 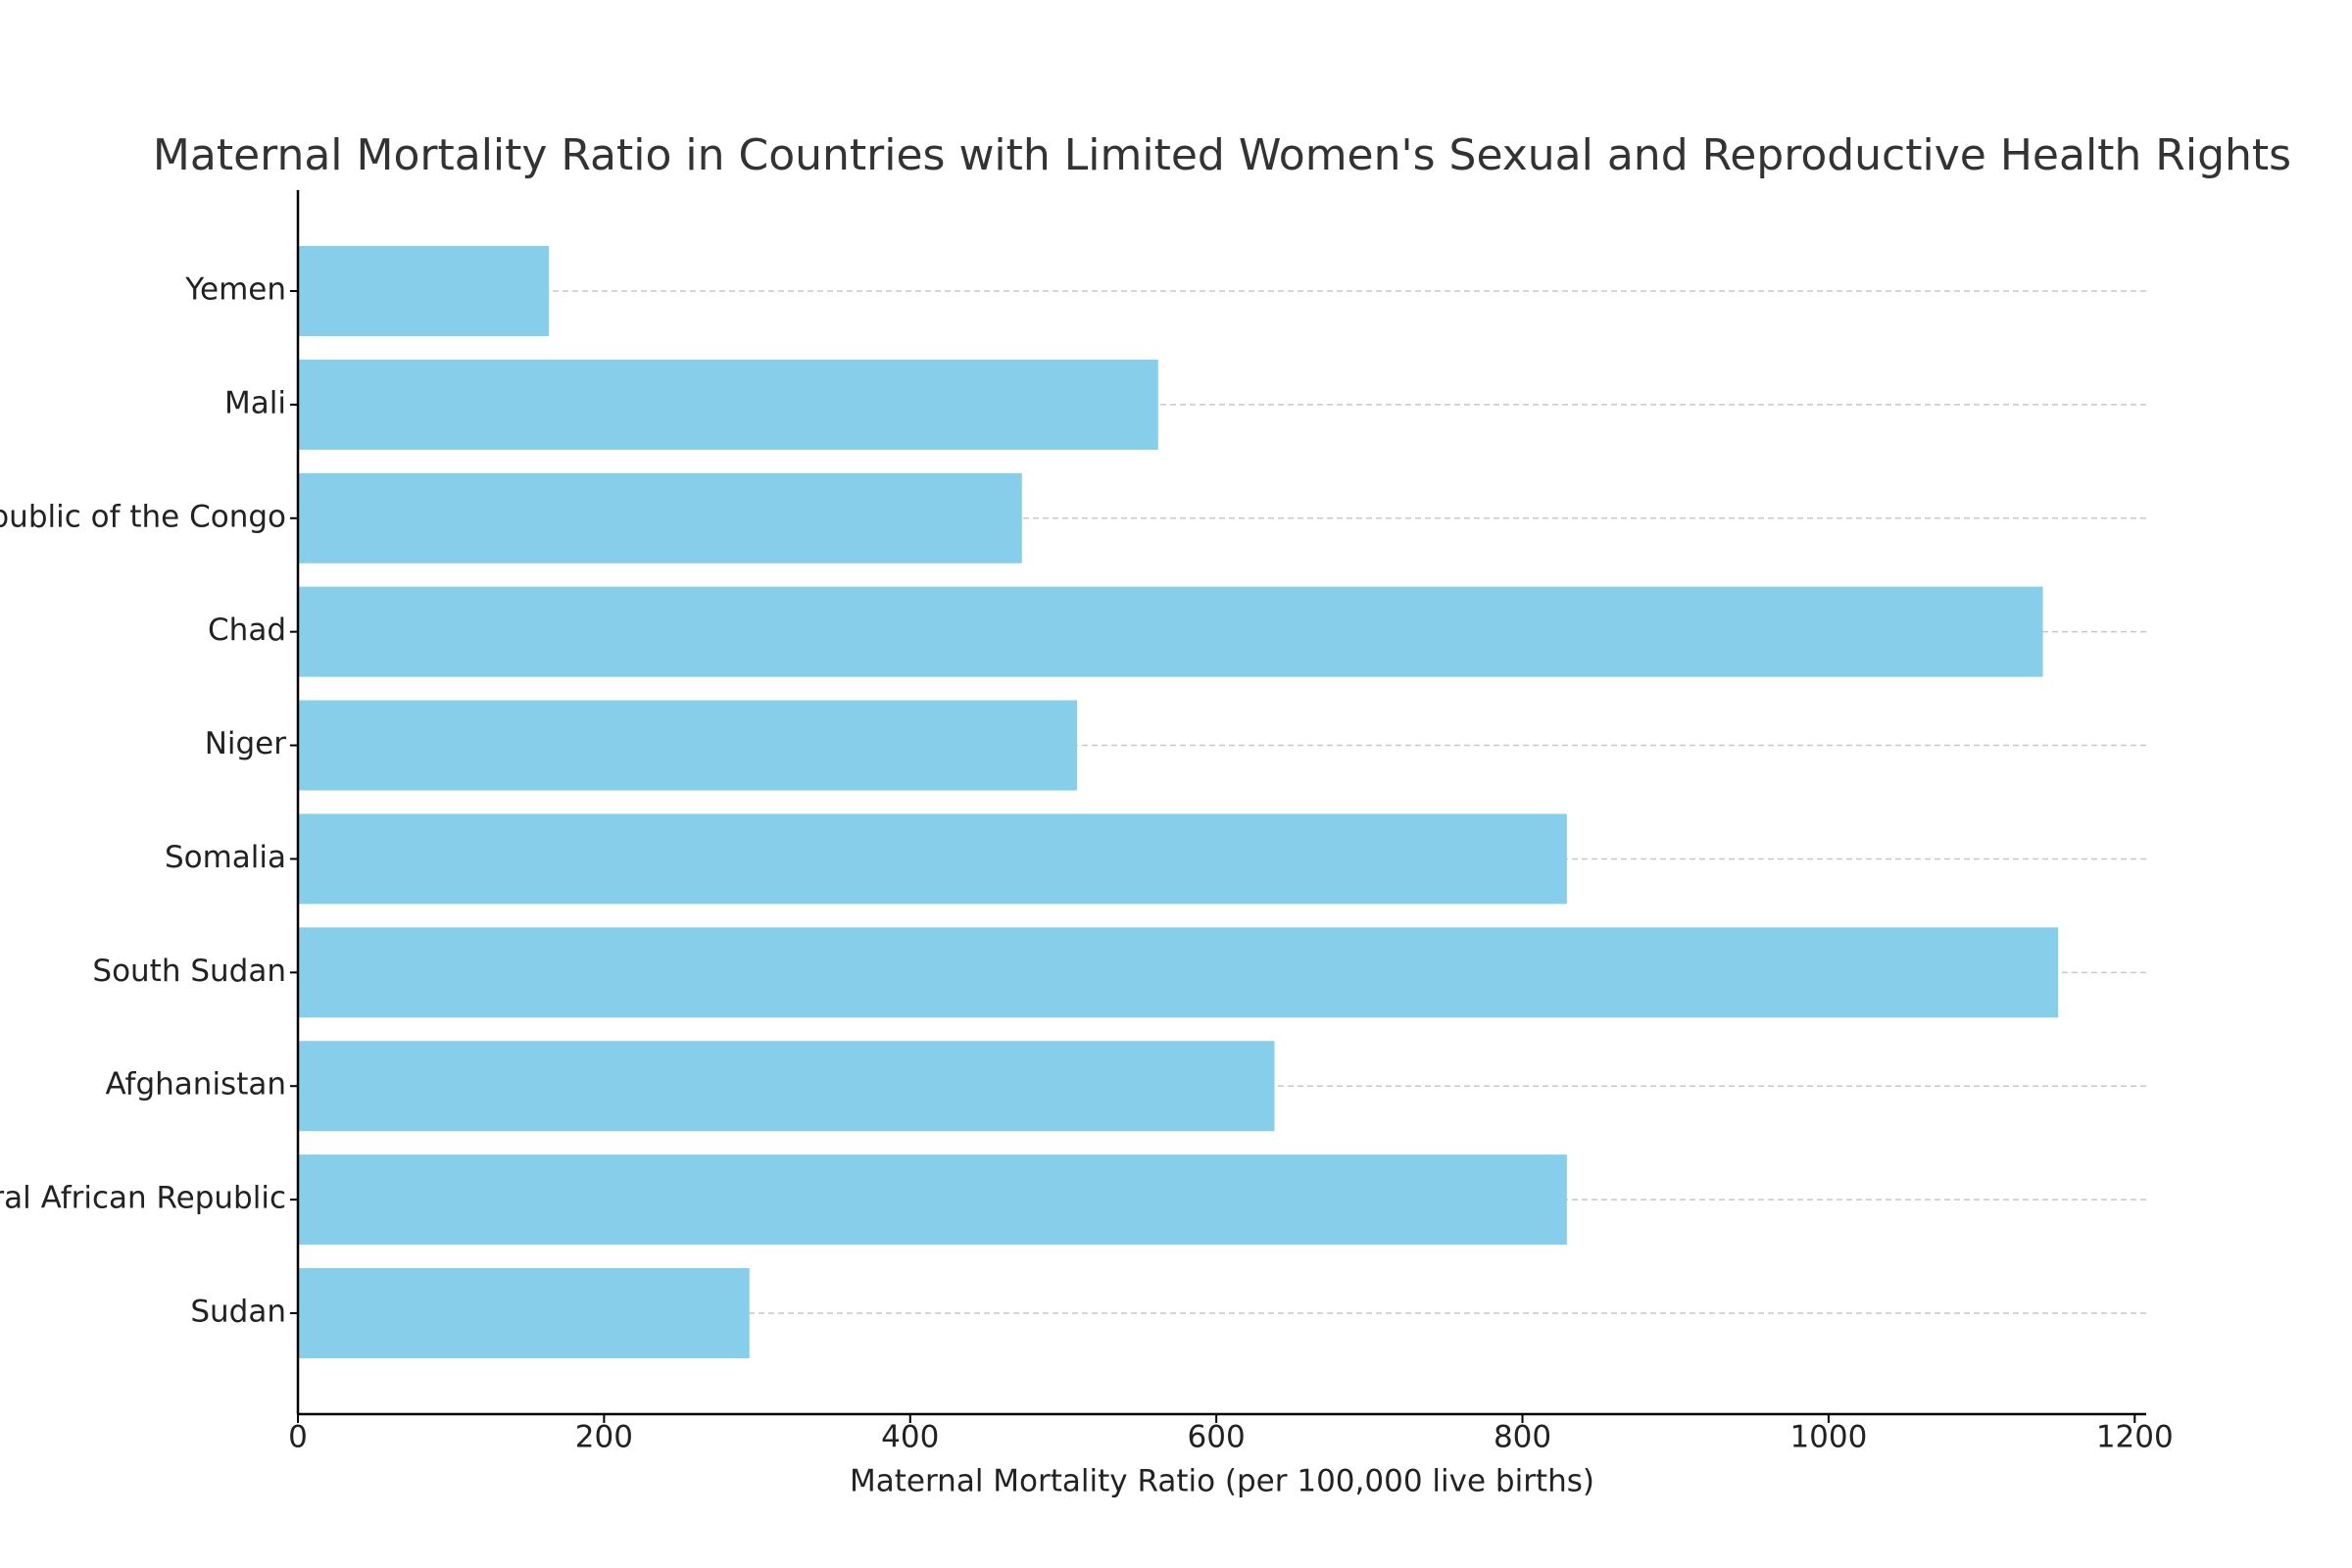 I want to click on x-tick-label: 400, so click(x=910, y=1437).